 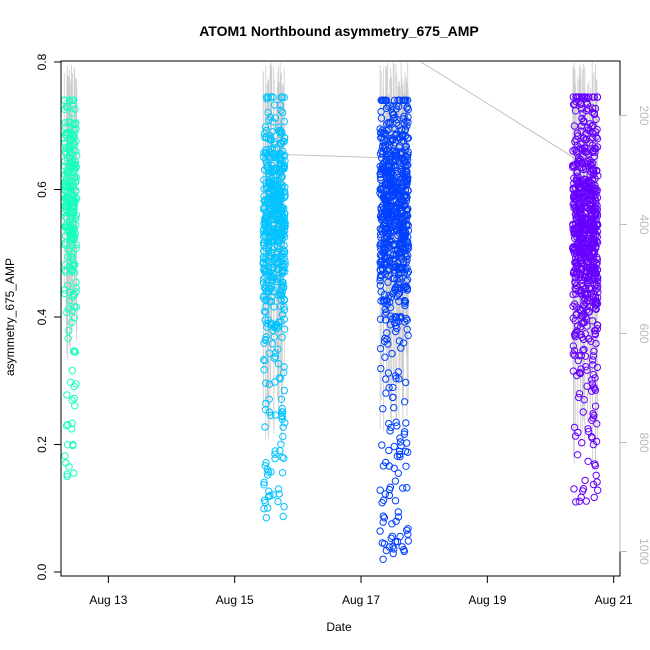 I want to click on chart-title: ATOM1 Northbound asymmetry_675_AMP, so click(x=339, y=31).